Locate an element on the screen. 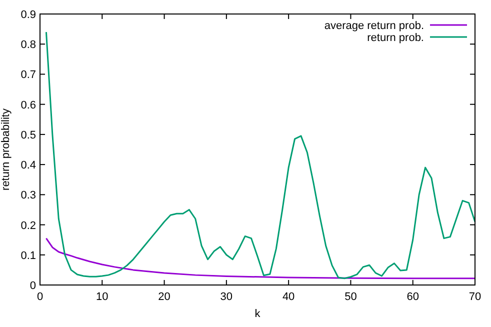 The image size is (491, 327). y-tick-label: 0.6 is located at coordinates (28, 105).